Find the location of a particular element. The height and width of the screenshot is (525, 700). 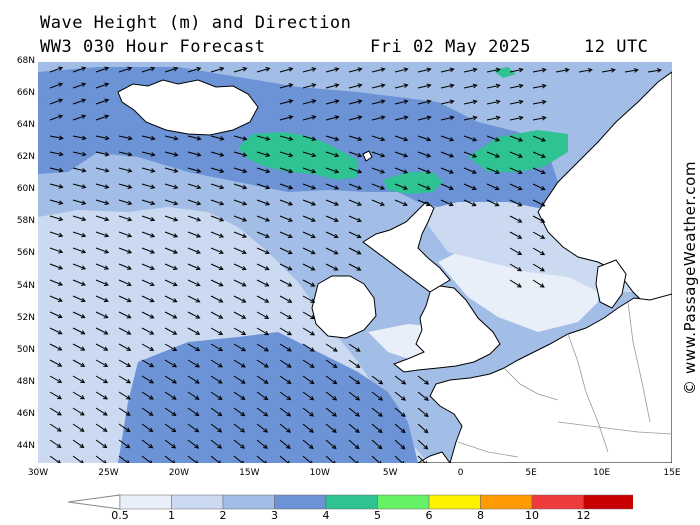

denmark is located at coordinates (611, 284).